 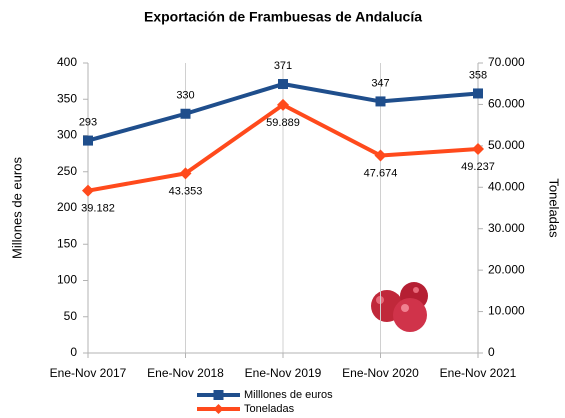 I want to click on y2-tick-label: 30.000, so click(x=506, y=228).